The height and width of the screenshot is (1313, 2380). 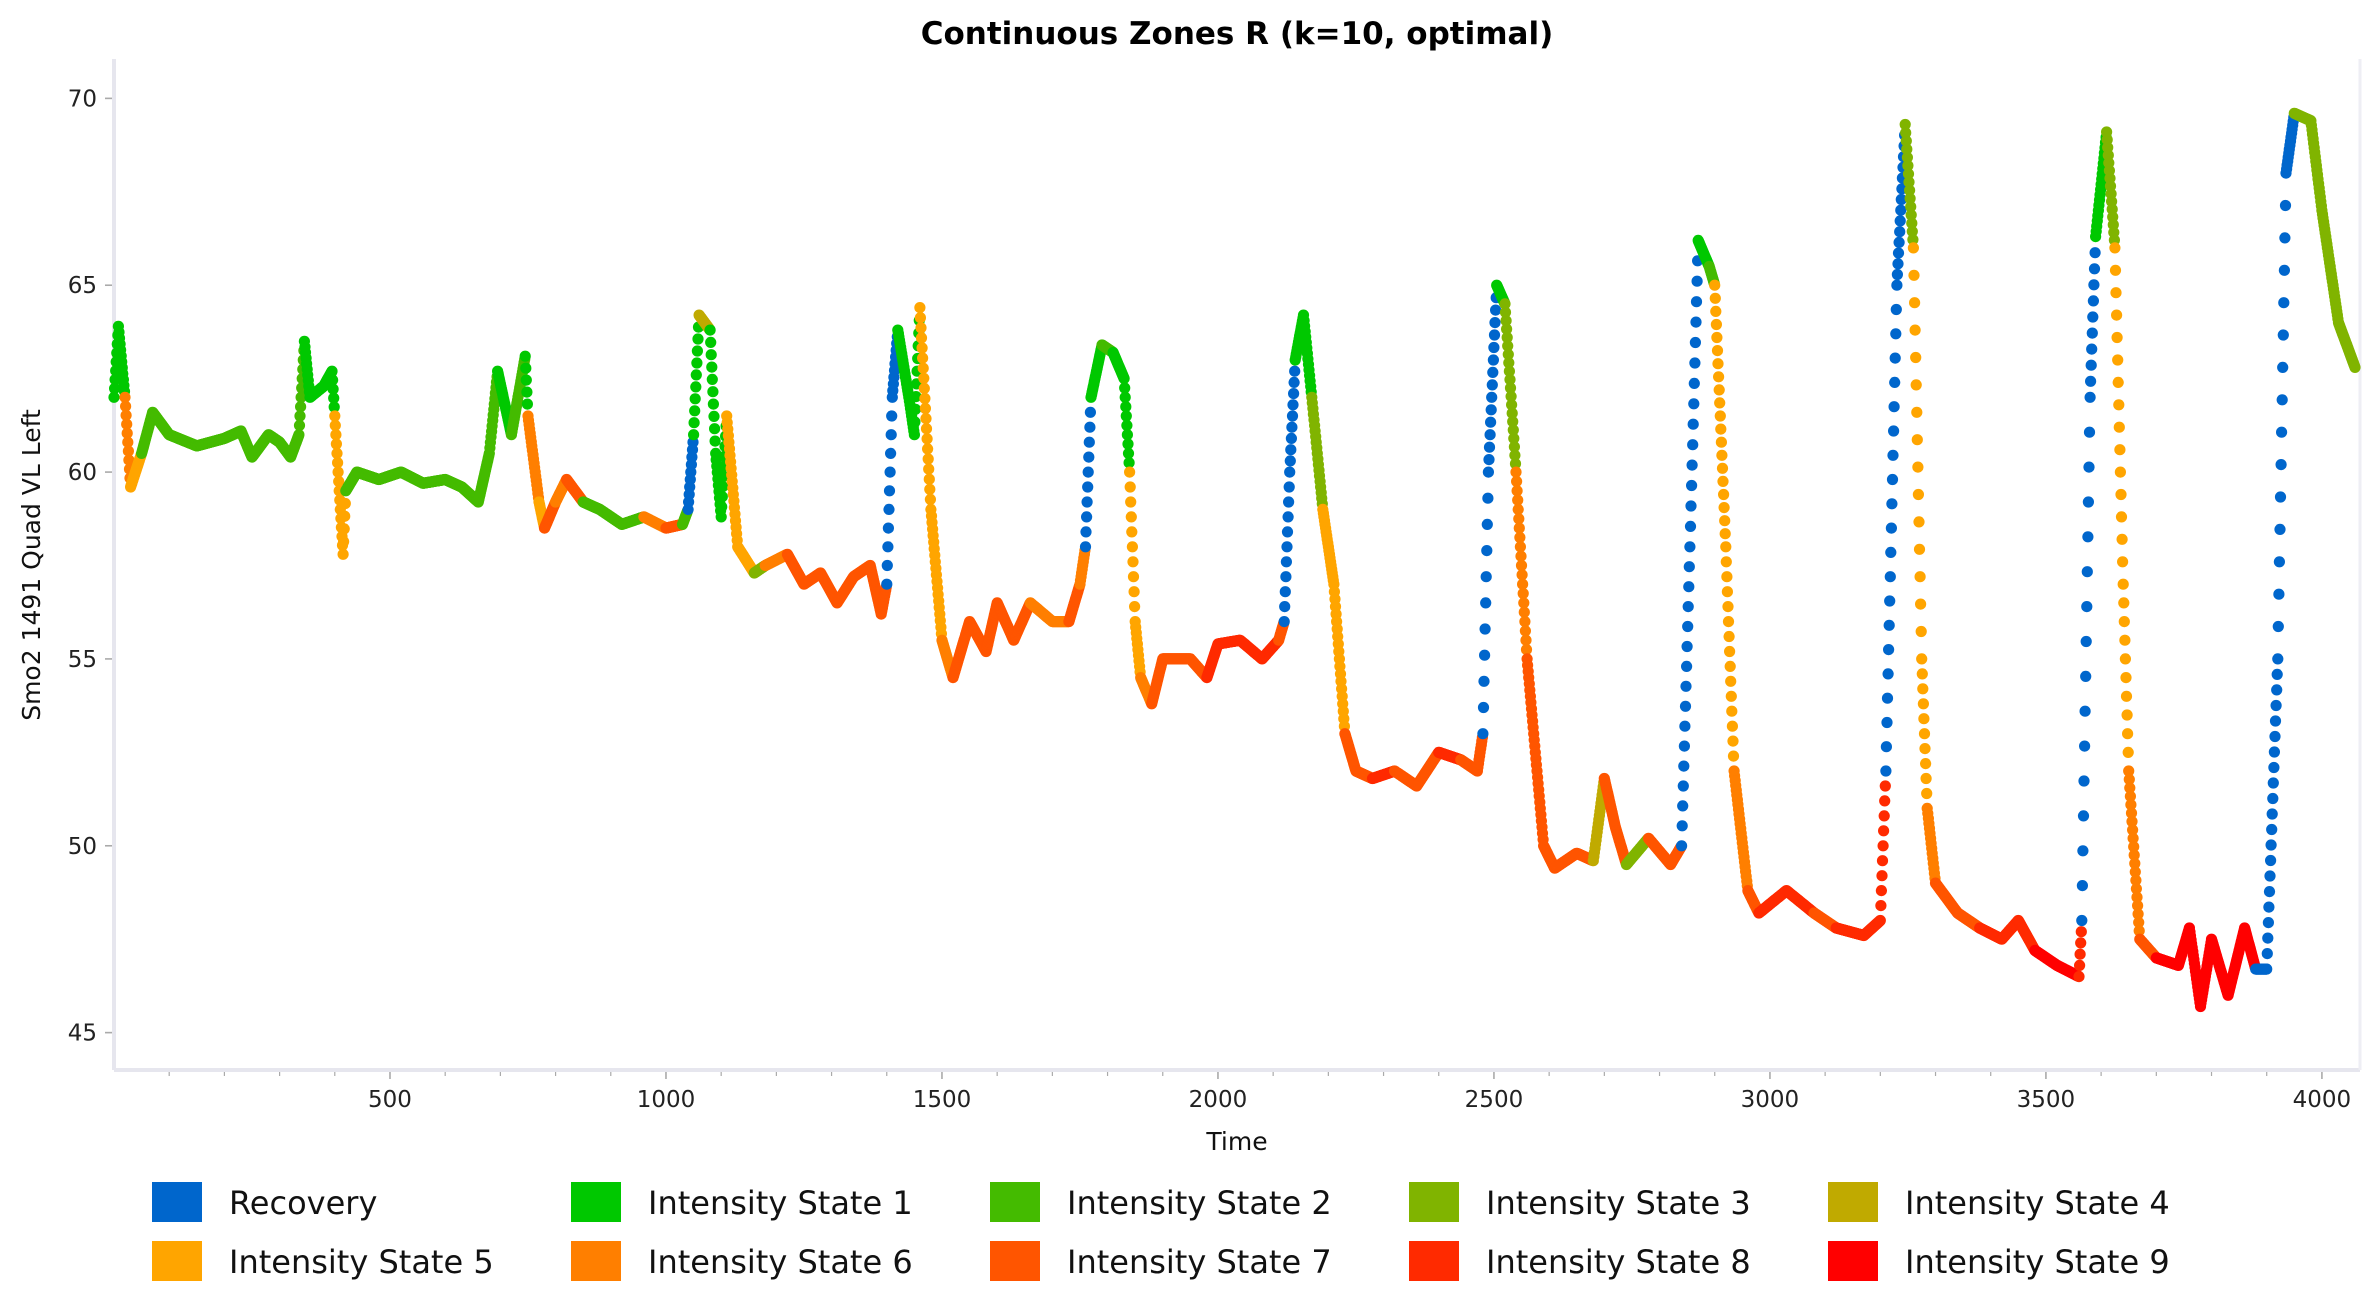 What do you see at coordinates (1161, 1202) in the screenshot?
I see `legend-item: Intensity State 2` at bounding box center [1161, 1202].